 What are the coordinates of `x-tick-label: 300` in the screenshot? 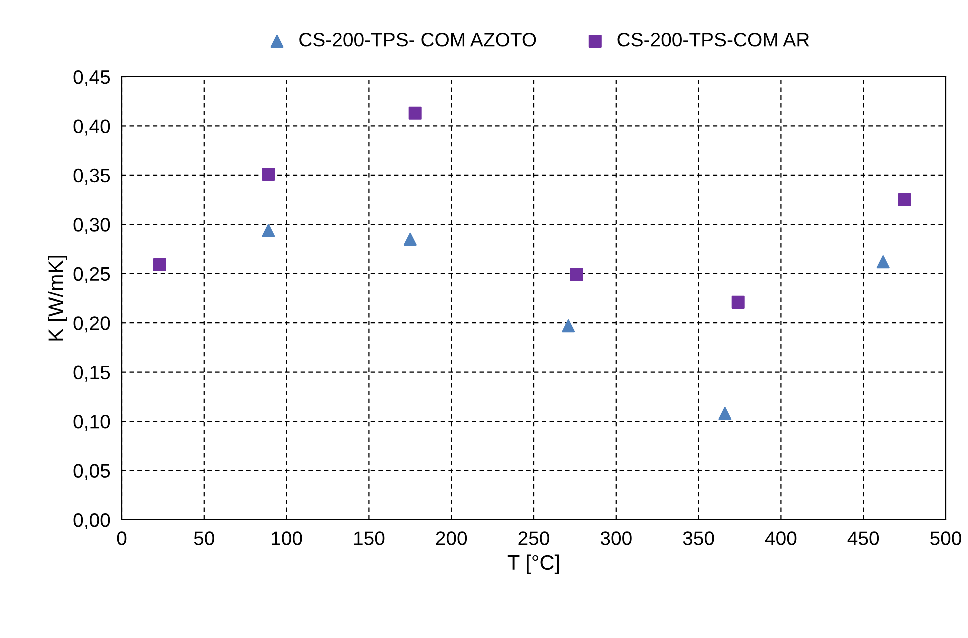 It's located at (616, 539).